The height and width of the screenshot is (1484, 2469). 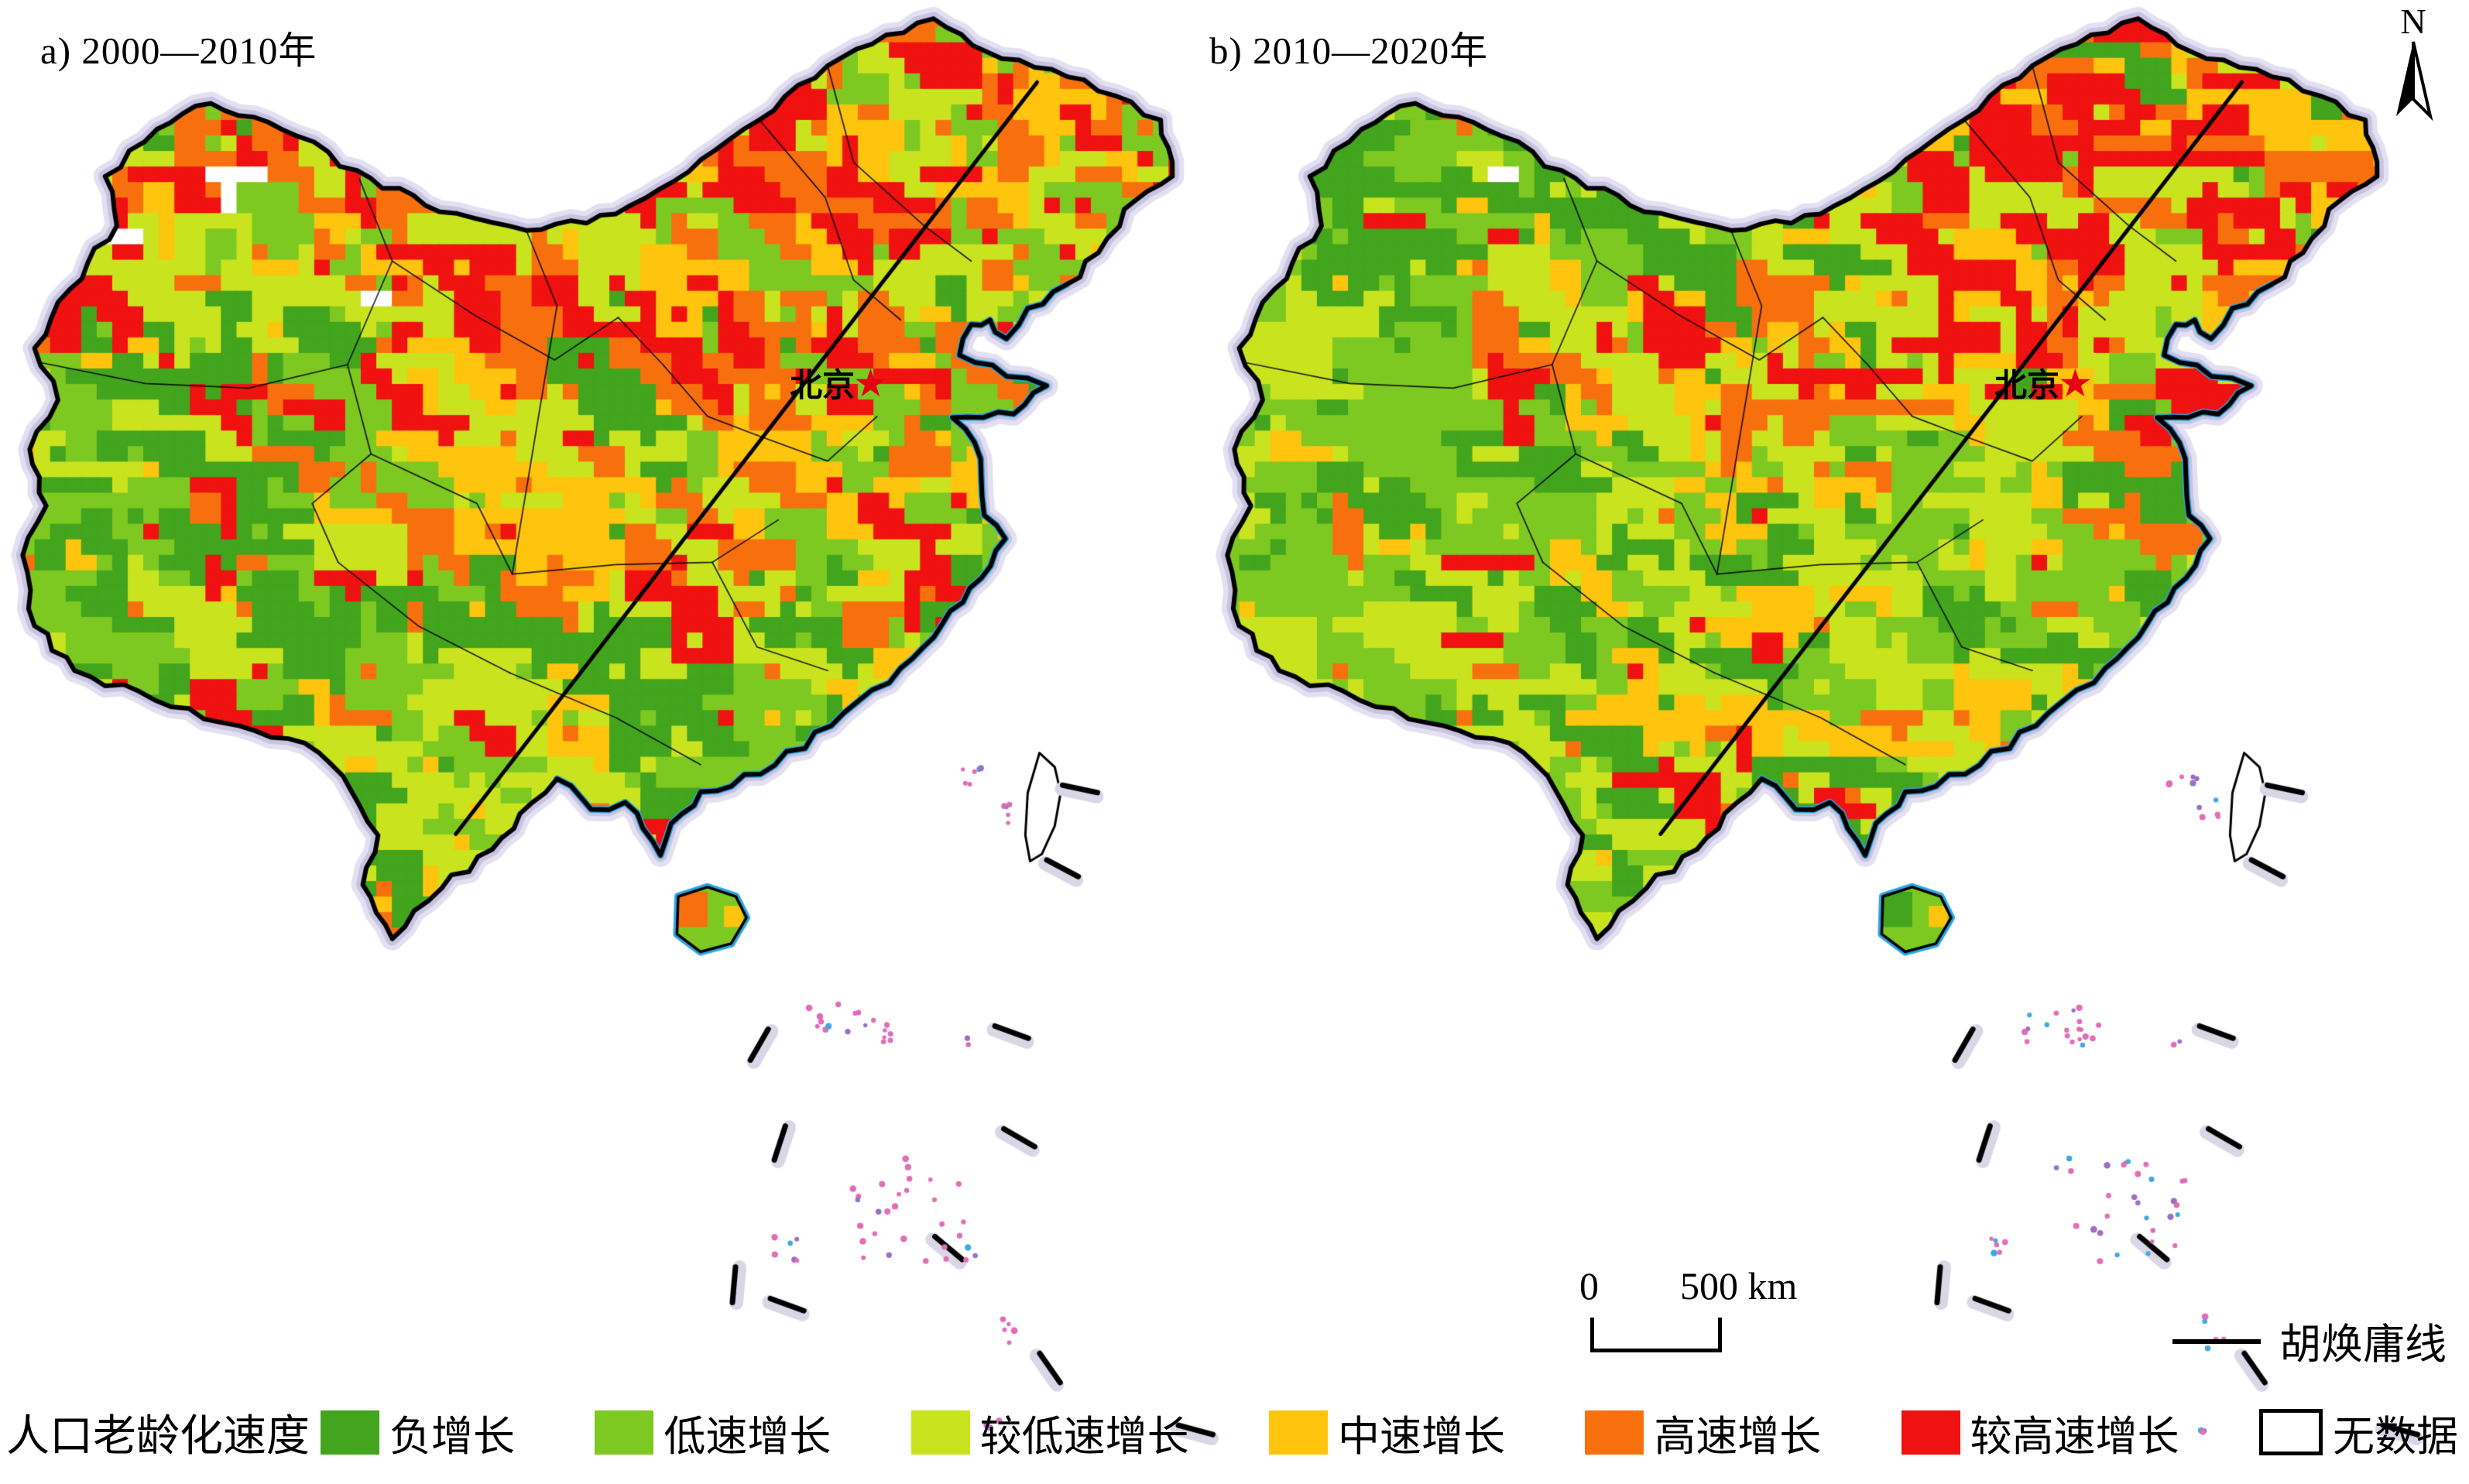 What do you see at coordinates (1349, 50) in the screenshot?
I see `panel-b-title: b) 2010—2020年` at bounding box center [1349, 50].